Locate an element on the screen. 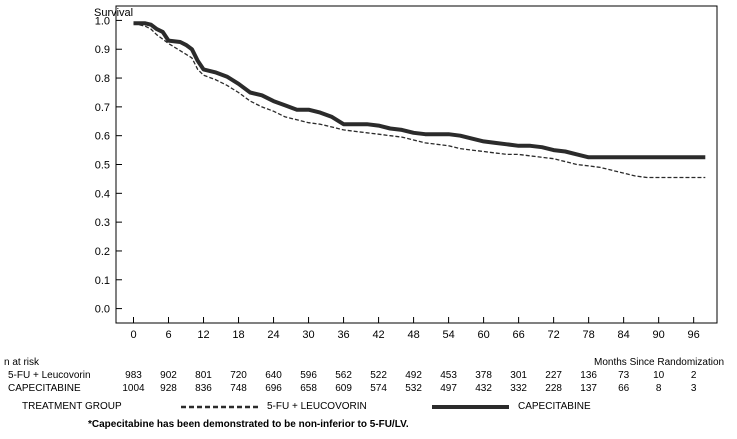 The height and width of the screenshot is (439, 737). x-tick-label: 12 is located at coordinates (203, 335).